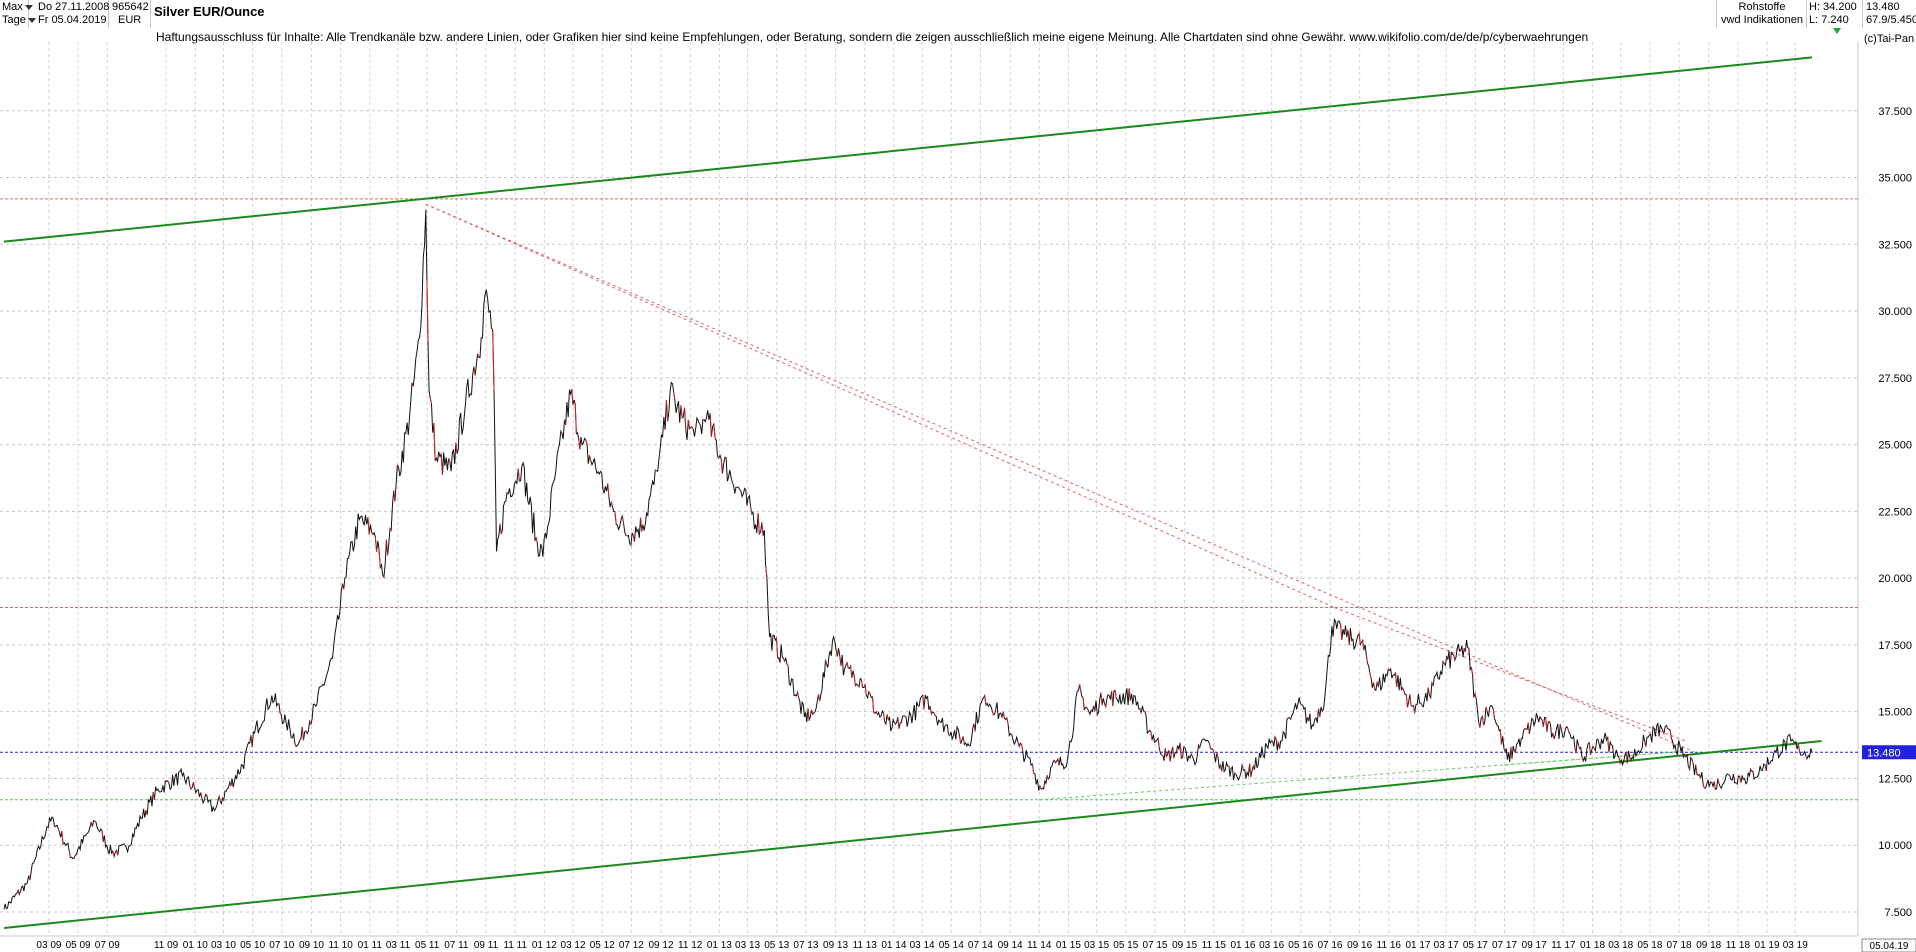 This screenshot has width=1916, height=952. Describe the element at coordinates (370, 945) in the screenshot. I see `x-tick-label: 01 11` at that location.